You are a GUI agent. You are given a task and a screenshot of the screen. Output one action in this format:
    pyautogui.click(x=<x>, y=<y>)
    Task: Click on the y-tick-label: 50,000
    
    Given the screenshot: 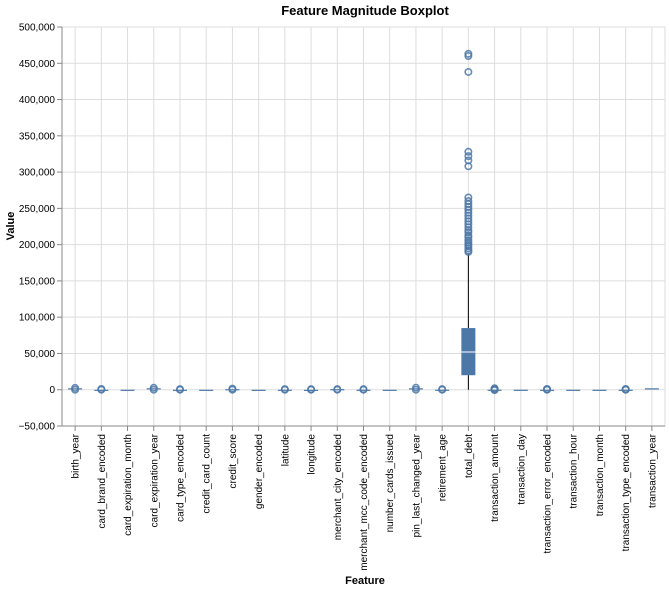 What is the action you would take?
    pyautogui.click(x=39, y=354)
    